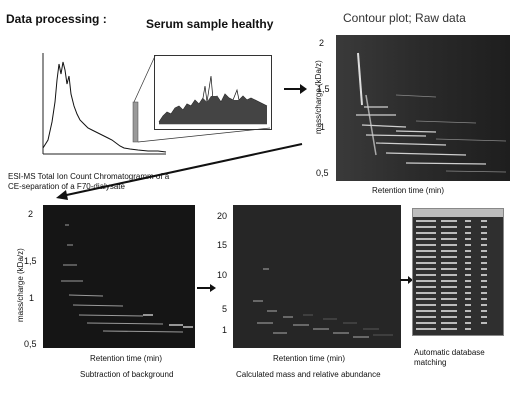 This screenshot has width=520, height=411. Describe the element at coordinates (308, 374) in the screenshot. I see `mass-caption: Calculated mass and relative abundance` at that location.